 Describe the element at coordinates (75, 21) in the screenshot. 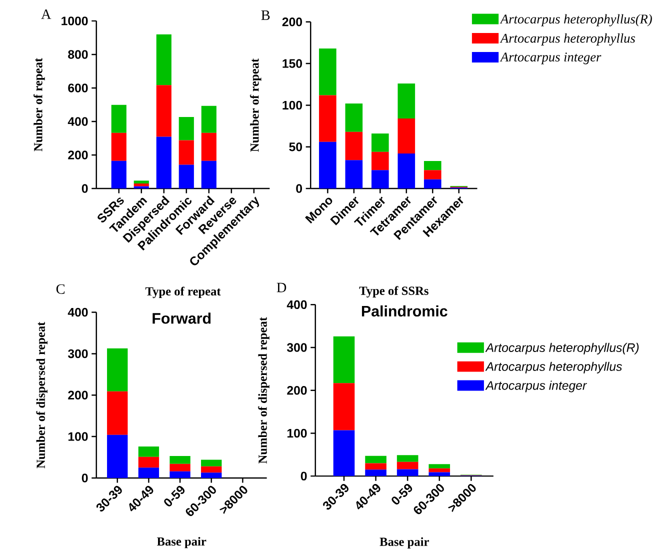

I see `y-tick-label: 1000` at that location.